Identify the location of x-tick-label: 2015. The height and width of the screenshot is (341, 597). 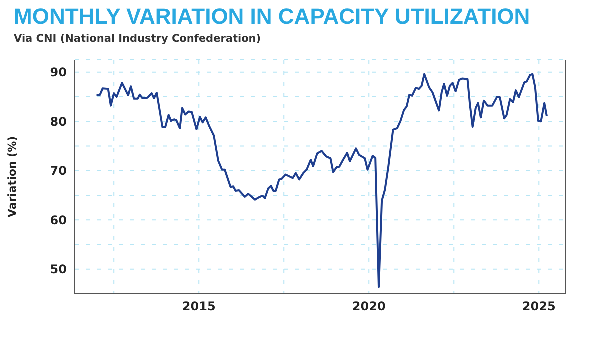
(199, 307).